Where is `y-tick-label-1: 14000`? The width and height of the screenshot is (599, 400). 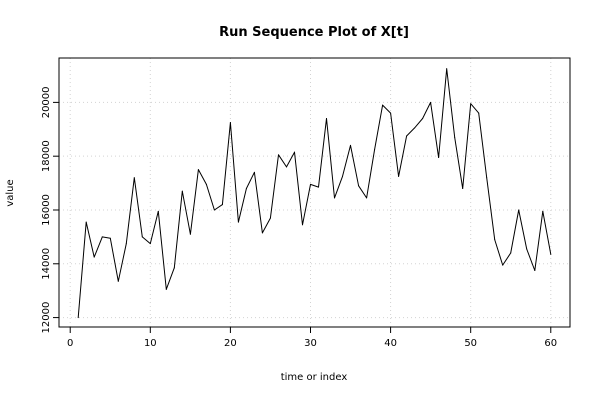
y-tick-label-1: 14000 is located at coordinates (46, 264).